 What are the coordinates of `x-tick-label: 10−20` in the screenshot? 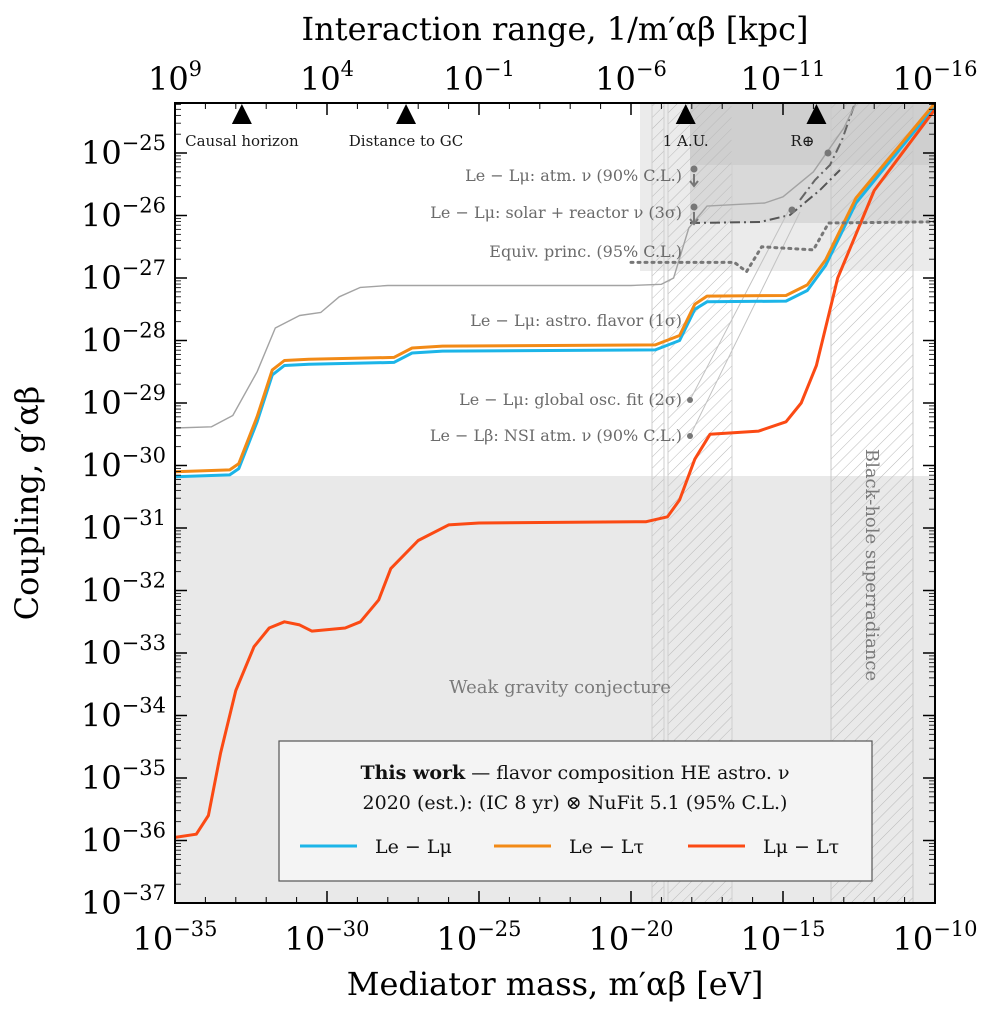 It's located at (630, 937).